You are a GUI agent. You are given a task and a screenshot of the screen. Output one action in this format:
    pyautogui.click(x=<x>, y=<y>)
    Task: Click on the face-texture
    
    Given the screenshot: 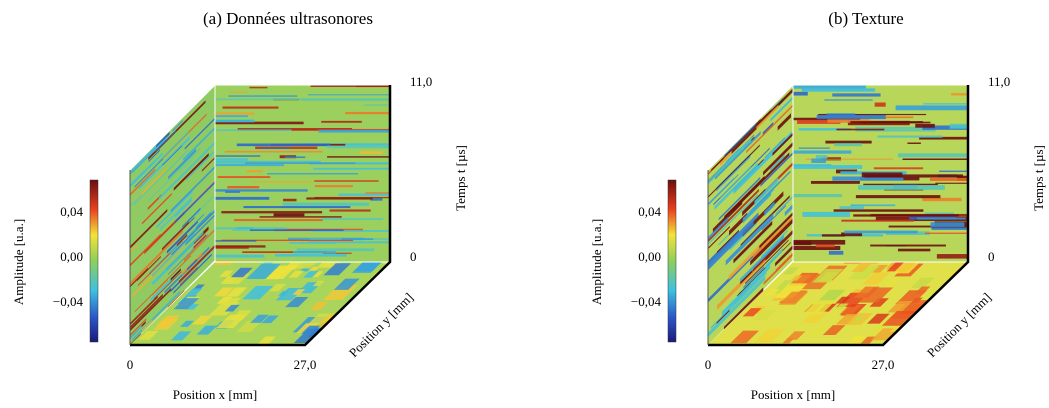 What is the action you would take?
    pyautogui.click(x=302, y=173)
    